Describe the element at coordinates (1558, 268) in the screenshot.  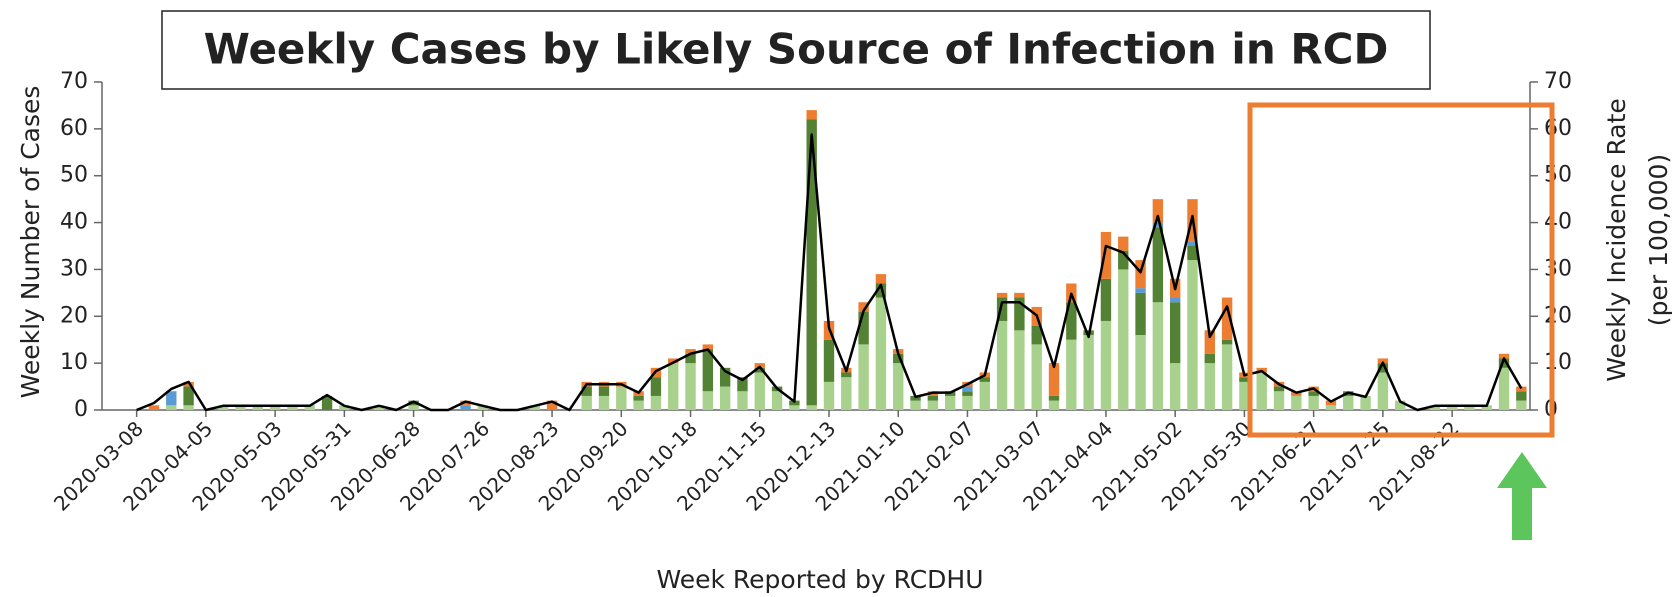
I see `y2-tick-label: 30` at that location.